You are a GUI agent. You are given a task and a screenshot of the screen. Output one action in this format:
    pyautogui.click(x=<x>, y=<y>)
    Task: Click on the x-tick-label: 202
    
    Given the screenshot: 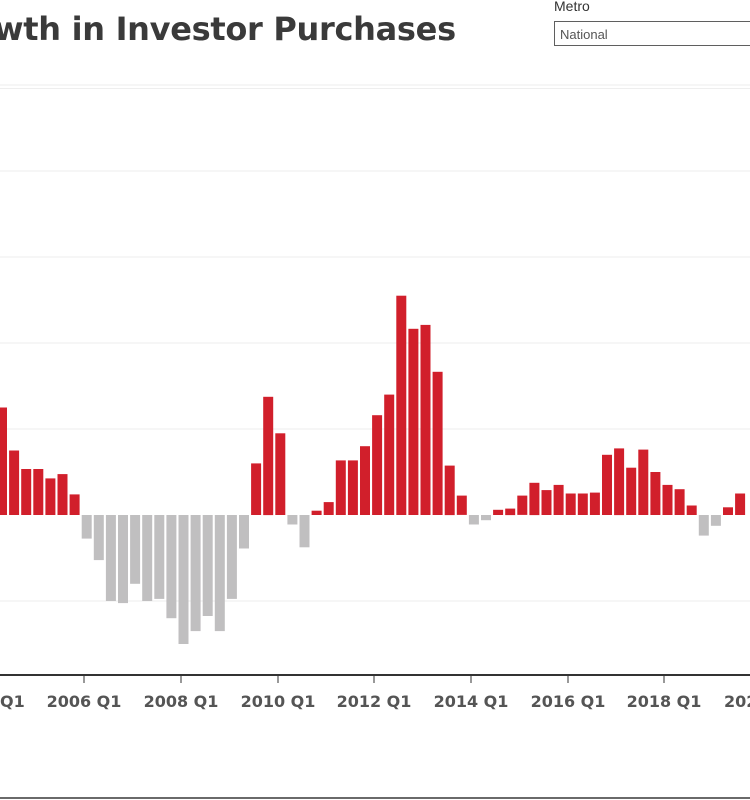 What is the action you would take?
    pyautogui.click(x=737, y=701)
    